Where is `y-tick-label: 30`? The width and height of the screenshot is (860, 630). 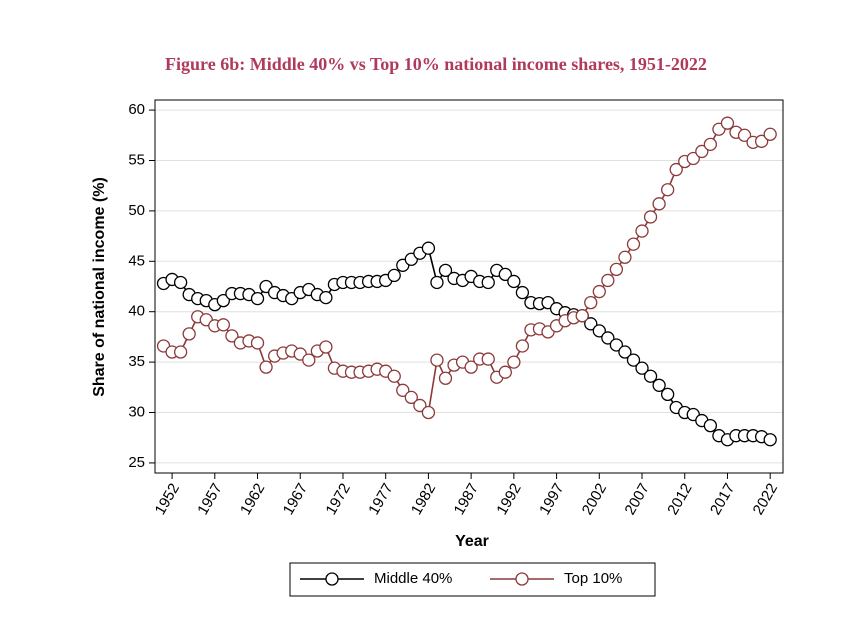 y-tick-label: 30 is located at coordinates (136, 411).